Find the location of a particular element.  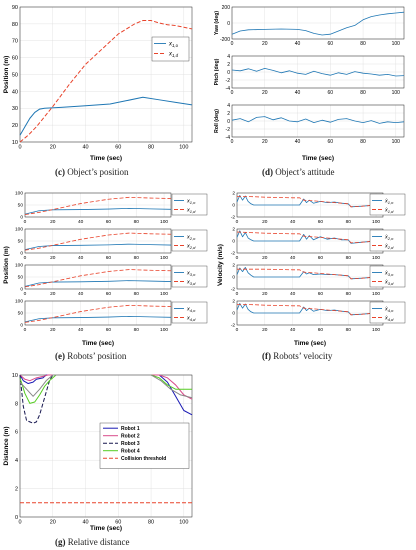

e-p4-axes-frame is located at coordinates (98, 313).